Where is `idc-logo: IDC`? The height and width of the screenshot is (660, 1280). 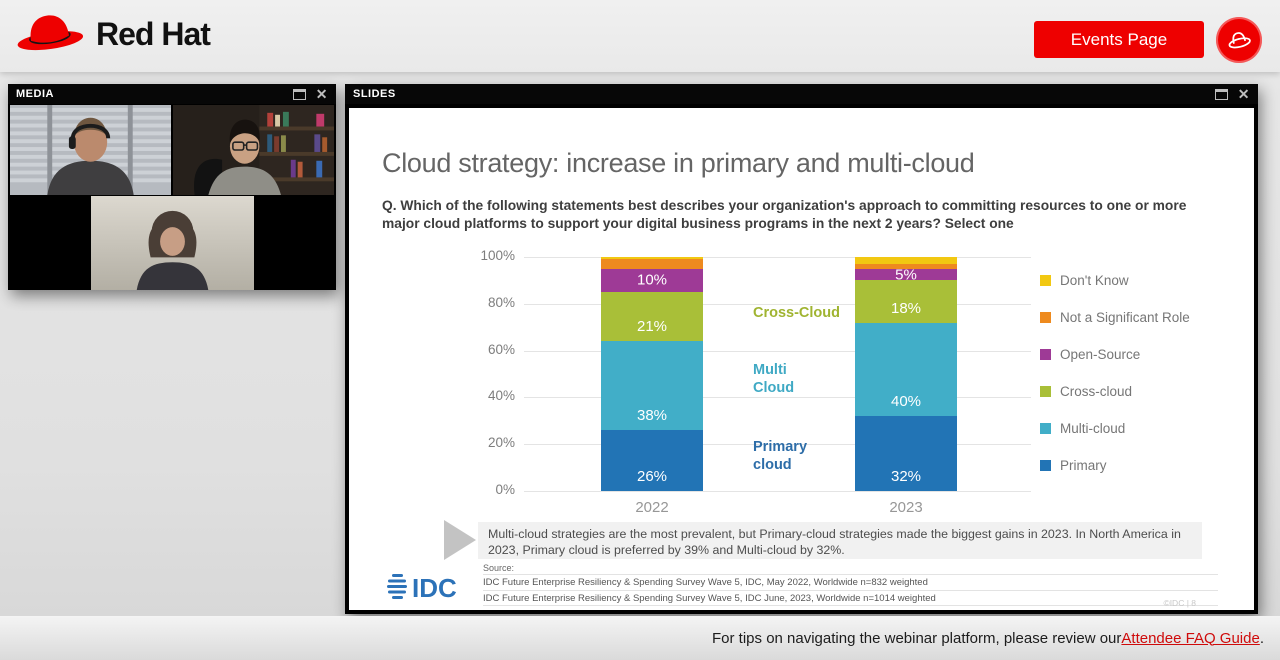
idc-logo: IDC is located at coordinates (425, 588).